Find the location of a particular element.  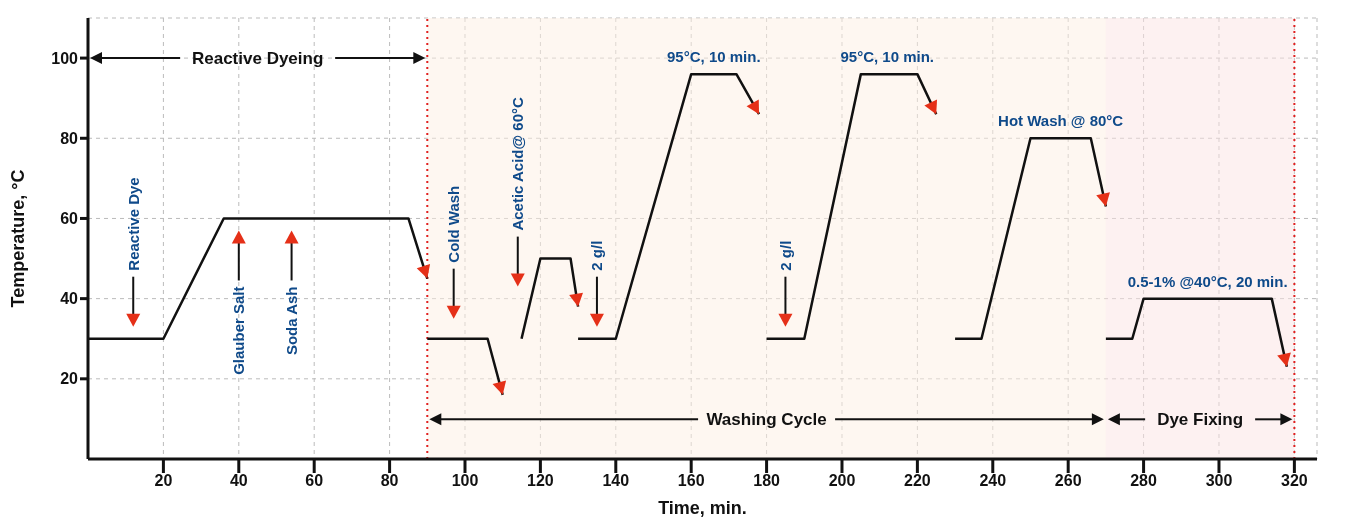

annotation: Cold Wash is located at coordinates (454, 224).